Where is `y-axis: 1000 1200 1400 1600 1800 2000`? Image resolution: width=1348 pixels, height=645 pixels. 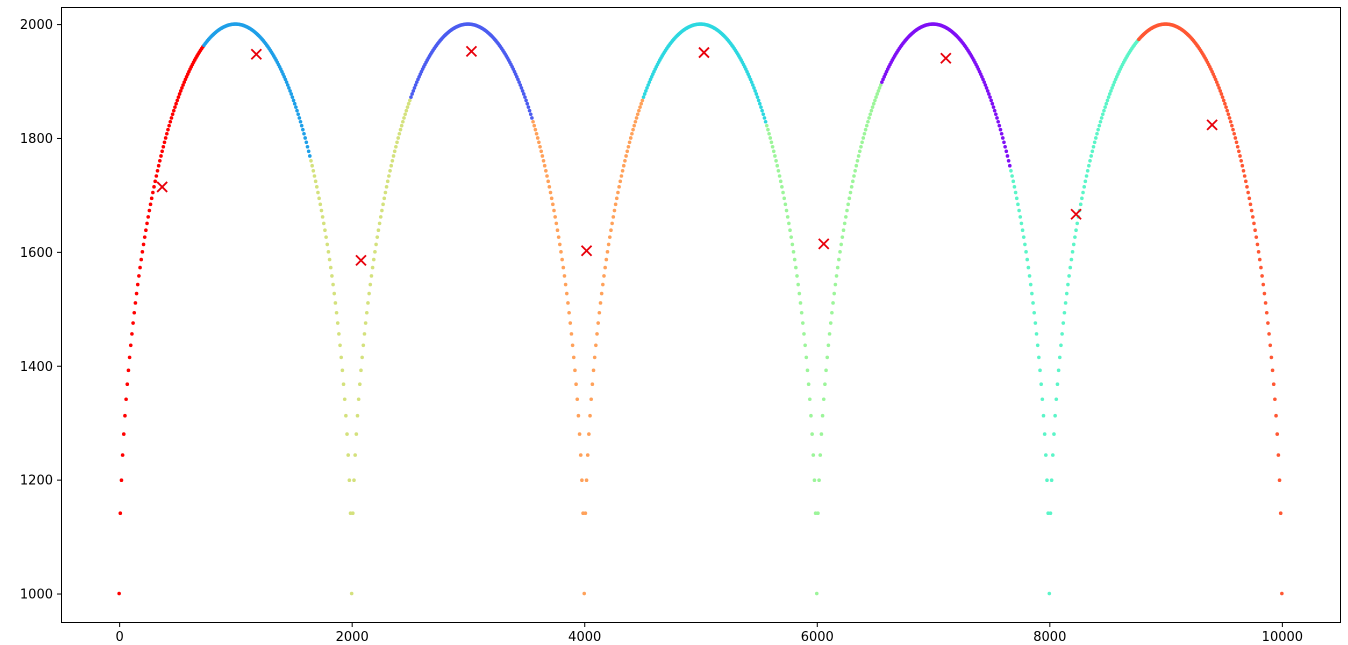
y-axis: 1000 1200 1400 1600 1800 2000 is located at coordinates (41, 310).